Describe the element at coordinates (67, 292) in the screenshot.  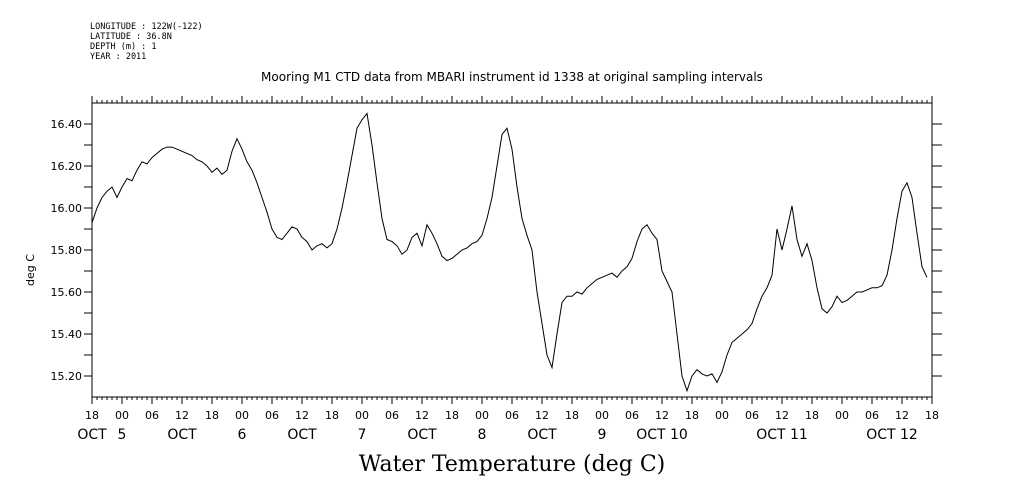
I see `y-tick-label: 15.60` at that location.